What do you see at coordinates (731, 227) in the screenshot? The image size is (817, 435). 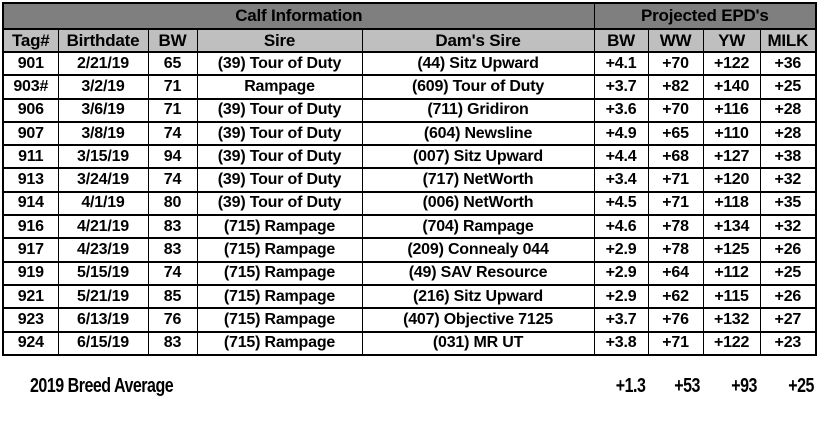 I see `cell-epd-yw: +134` at bounding box center [731, 227].